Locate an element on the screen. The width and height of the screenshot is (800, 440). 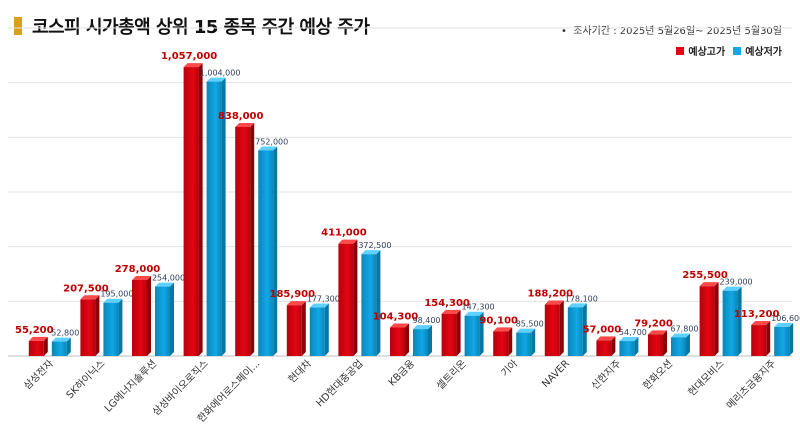
x-tick-label: 셀트리온 is located at coordinates (451, 375).